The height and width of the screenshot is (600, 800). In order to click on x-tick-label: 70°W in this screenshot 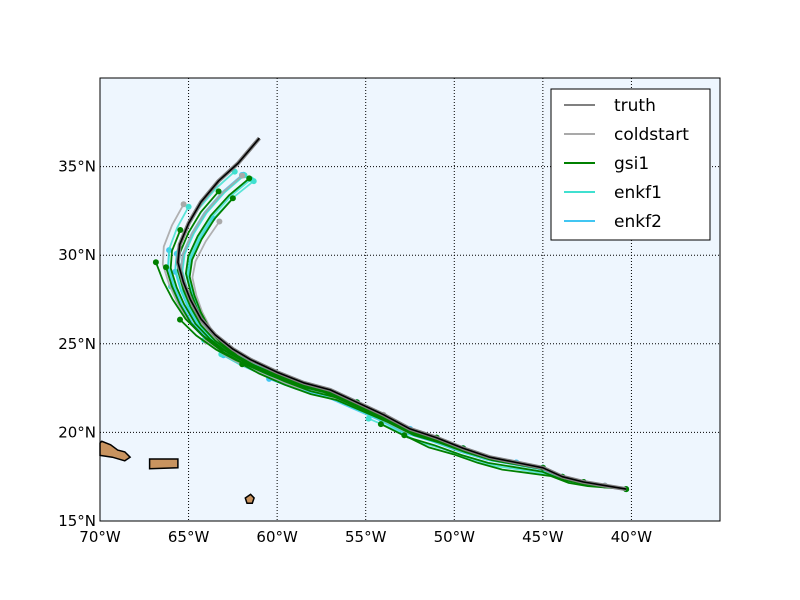, I will do `click(100, 537)`.